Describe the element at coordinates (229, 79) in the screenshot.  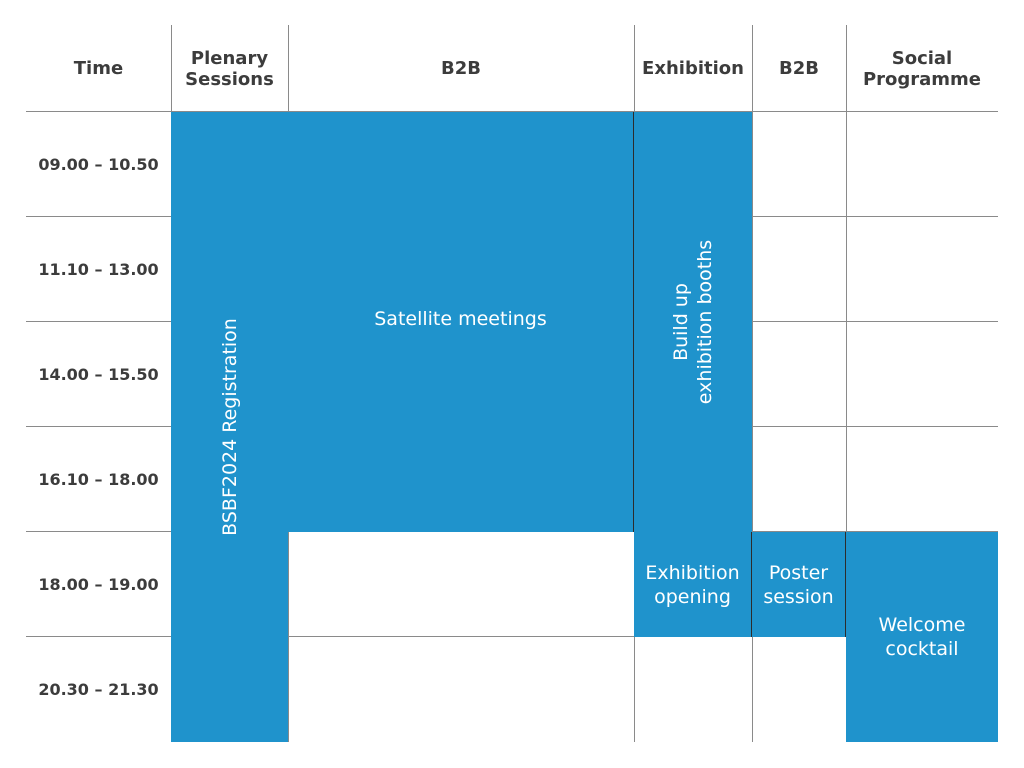
I see `header-plenary-line2: Sessions` at that location.